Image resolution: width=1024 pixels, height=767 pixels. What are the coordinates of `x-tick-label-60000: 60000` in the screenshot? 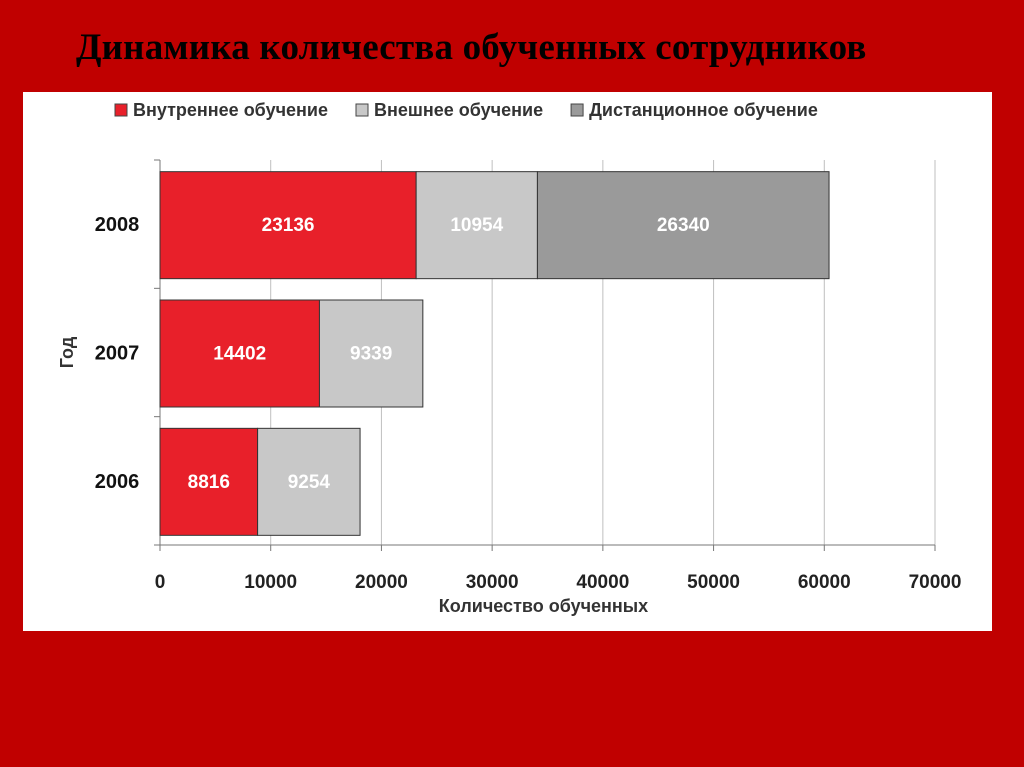 It's located at (824, 582).